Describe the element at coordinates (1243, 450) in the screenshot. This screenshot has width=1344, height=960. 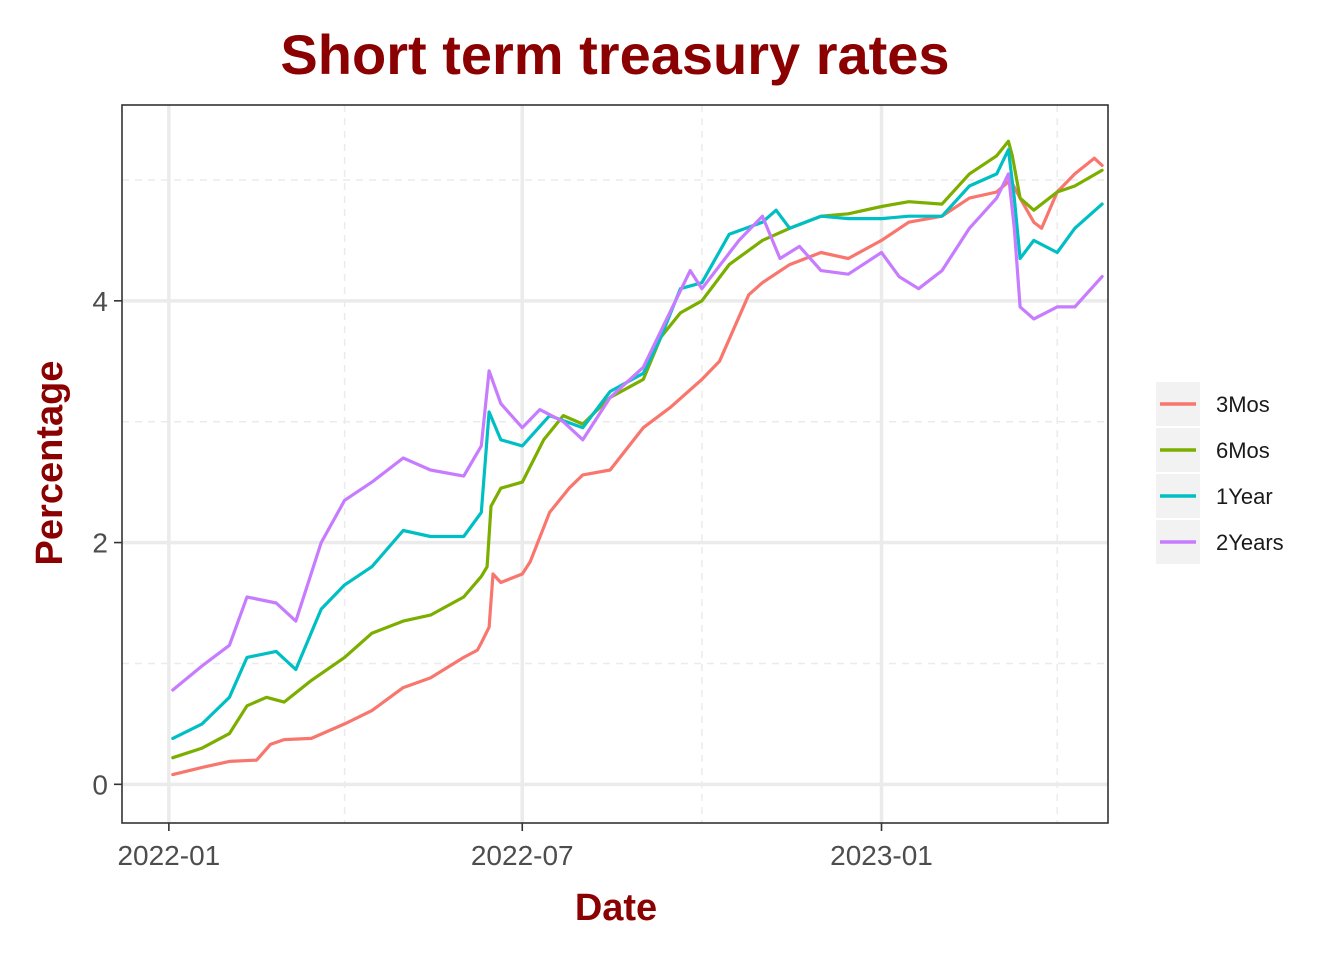
I see `legend-label-6mos: 6Mos` at that location.